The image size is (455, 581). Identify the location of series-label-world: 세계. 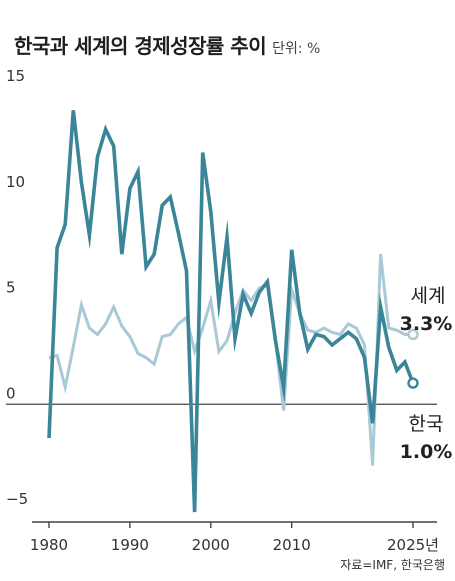
(428, 296).